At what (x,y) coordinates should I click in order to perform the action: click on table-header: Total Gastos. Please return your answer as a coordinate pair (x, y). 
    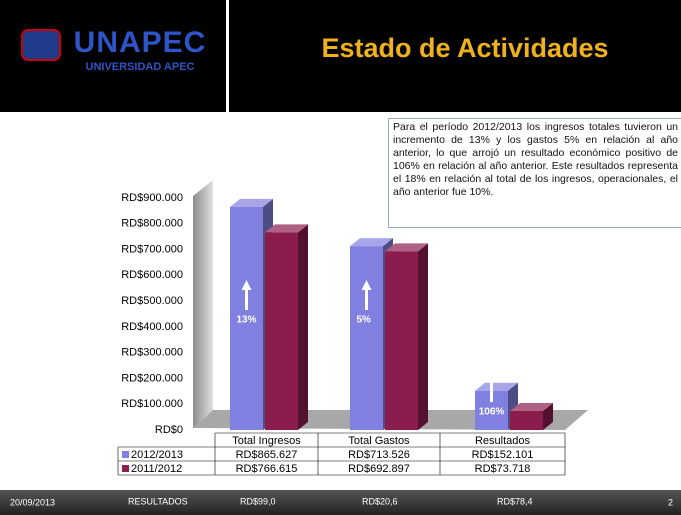
    Looking at the image, I should click on (379, 441).